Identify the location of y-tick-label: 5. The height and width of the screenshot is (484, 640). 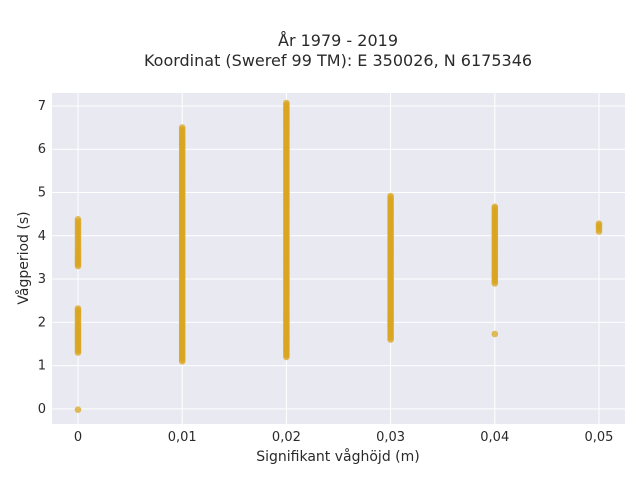
(42, 193).